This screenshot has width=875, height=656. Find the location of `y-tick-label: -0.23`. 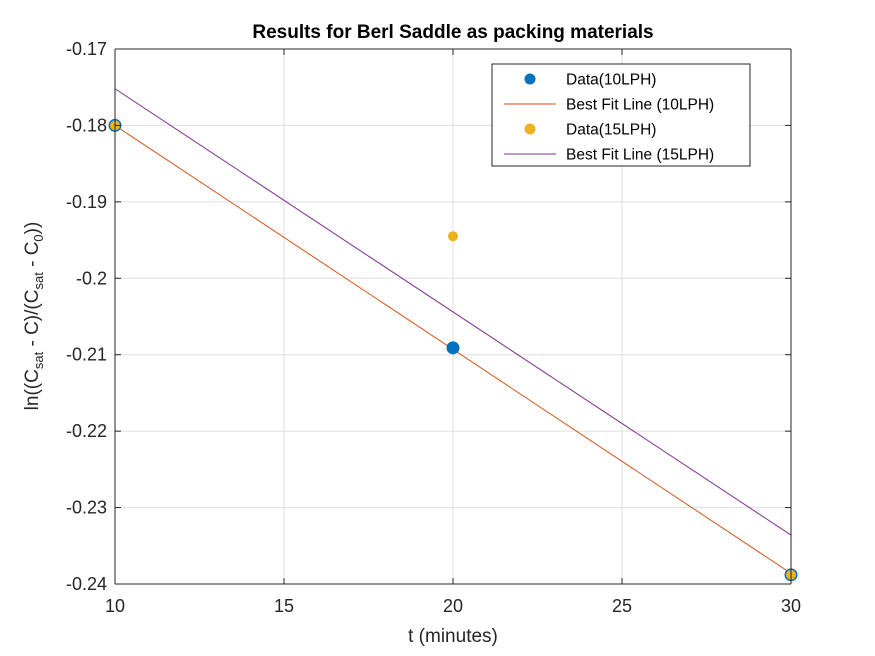

y-tick-label: -0.23 is located at coordinates (86, 508).